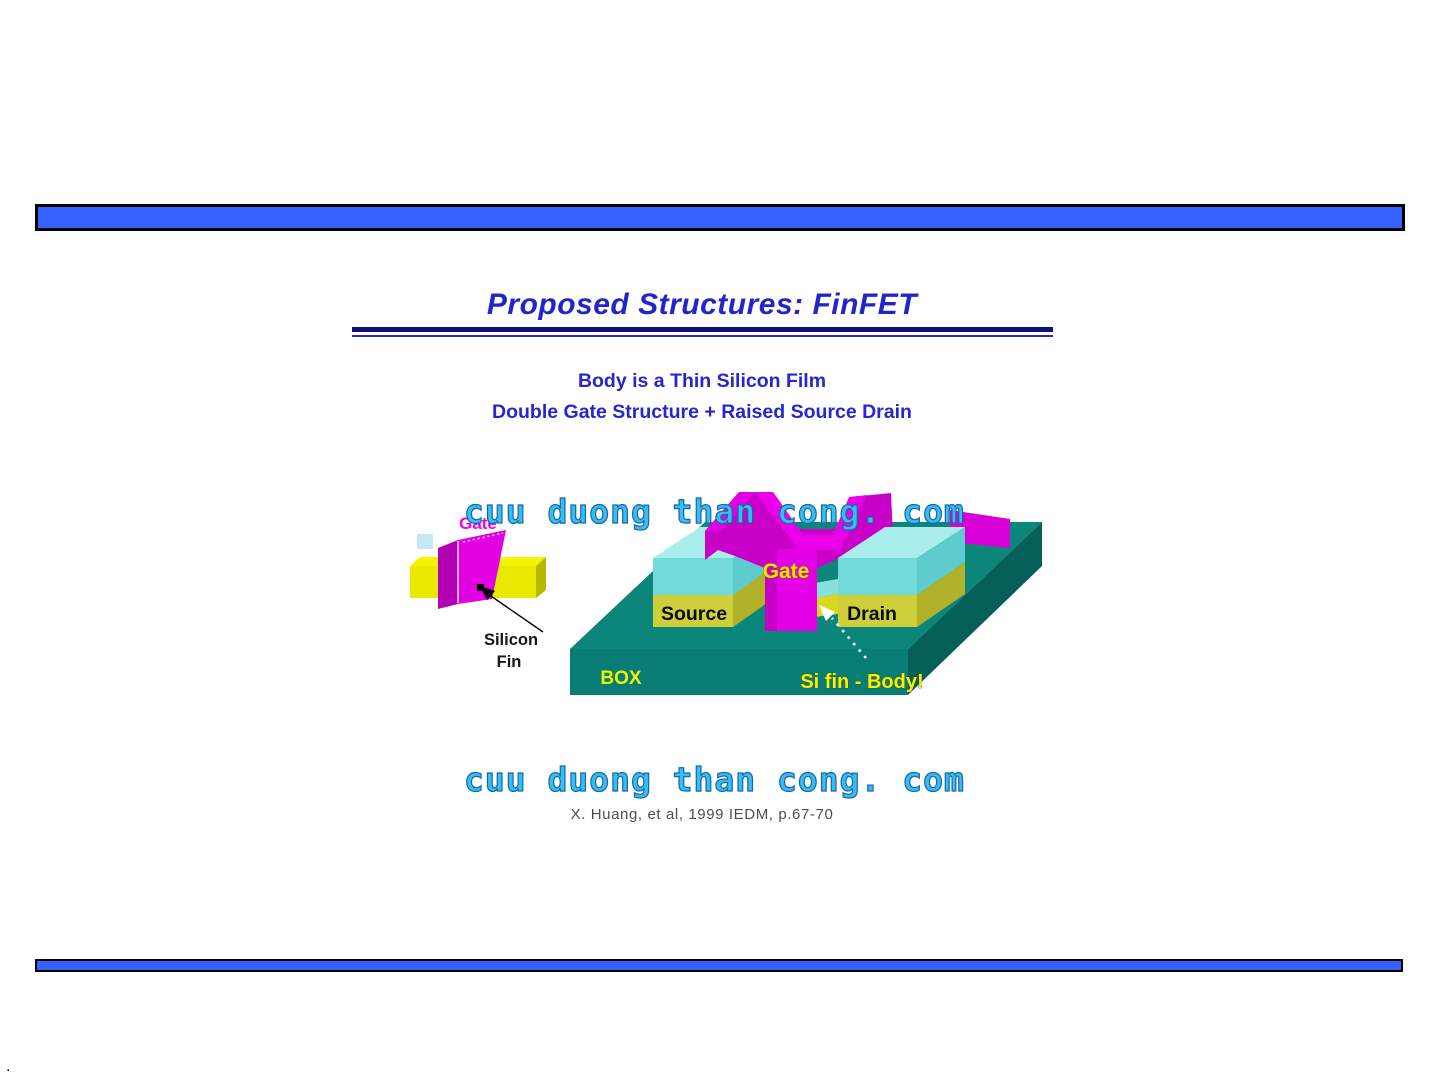 The width and height of the screenshot is (1441, 1081). I want to click on small-gate-label: Gate, so click(478, 523).